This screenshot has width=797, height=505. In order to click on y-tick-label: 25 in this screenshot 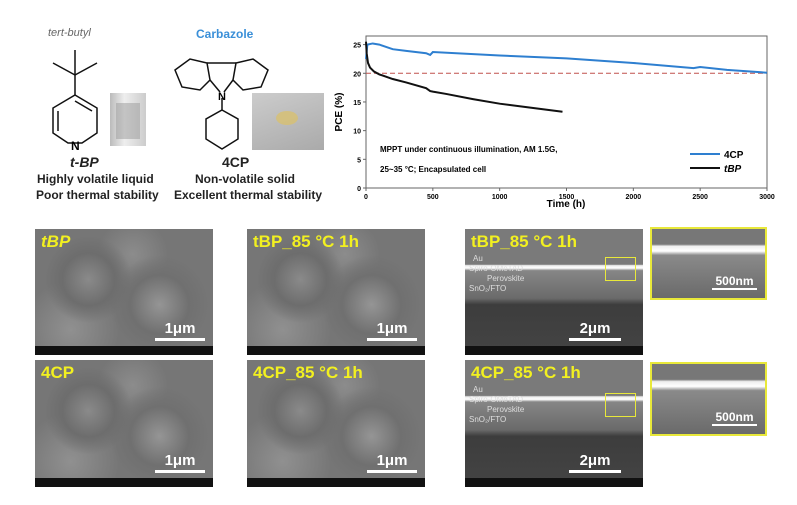, I will do `click(357, 46)`.